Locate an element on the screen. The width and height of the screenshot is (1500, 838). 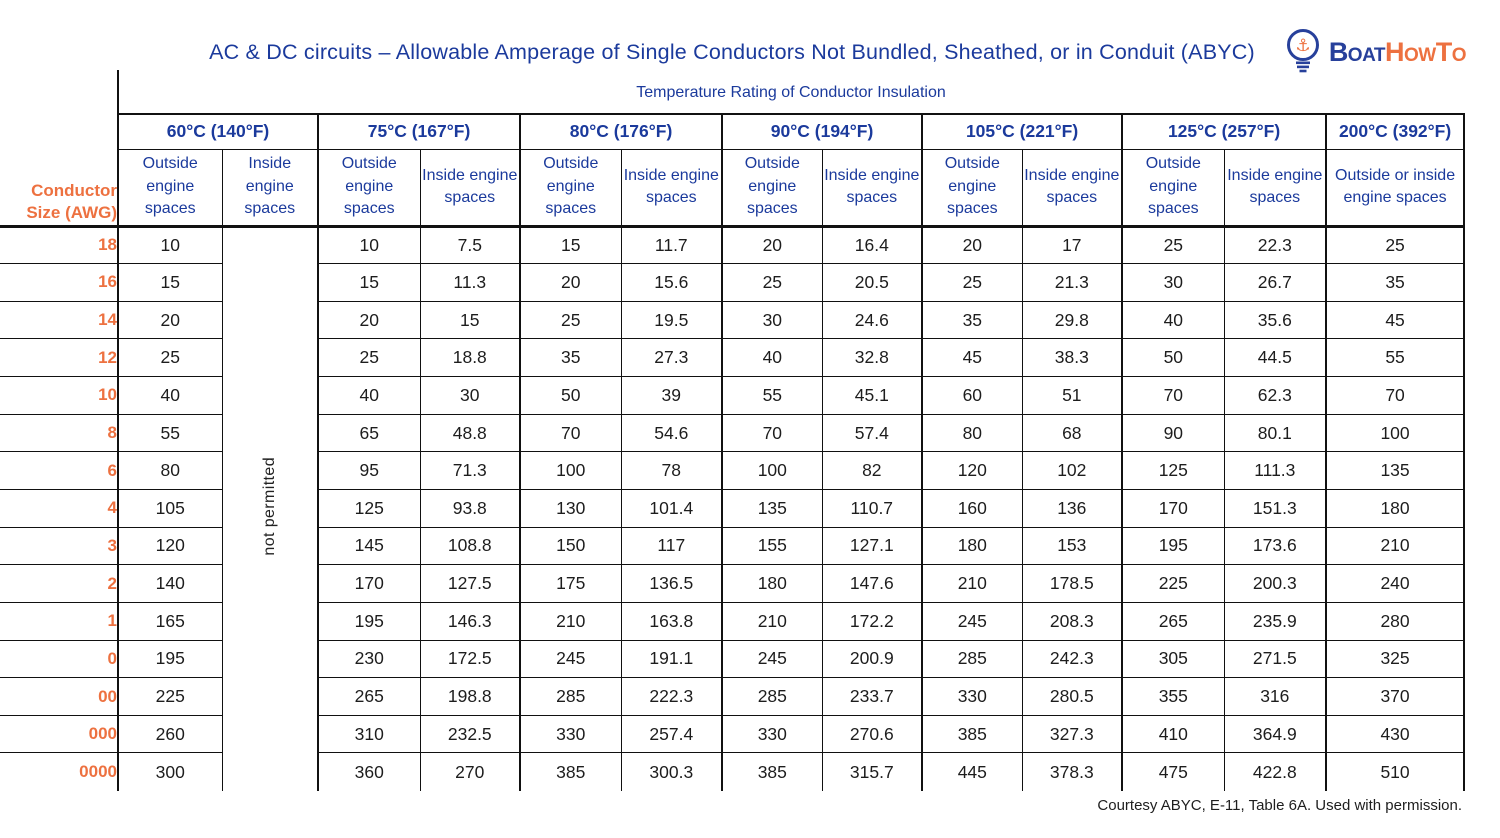
amperage-cell: 165 is located at coordinates (169, 621).